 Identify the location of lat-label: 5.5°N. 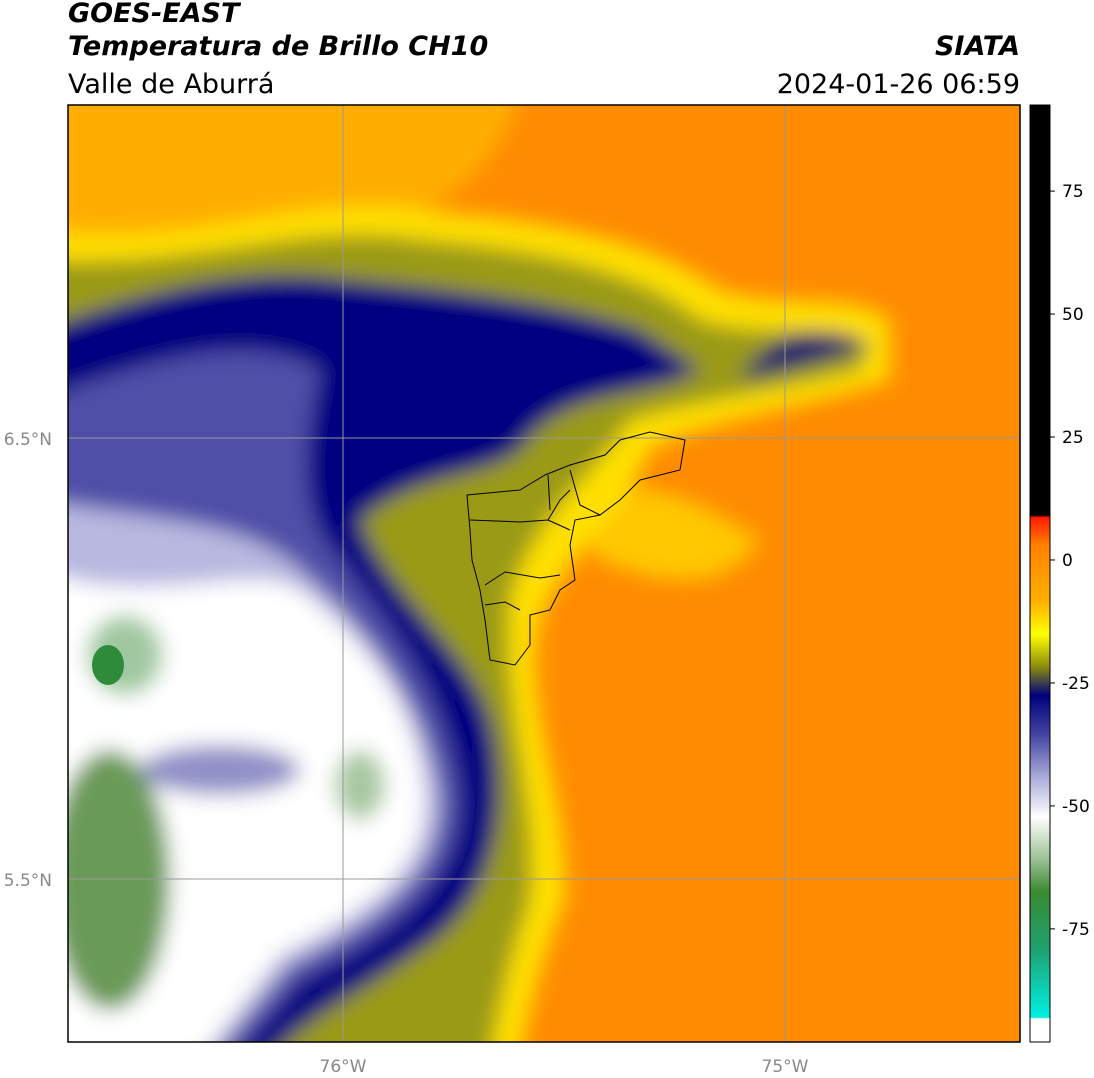
(28, 881).